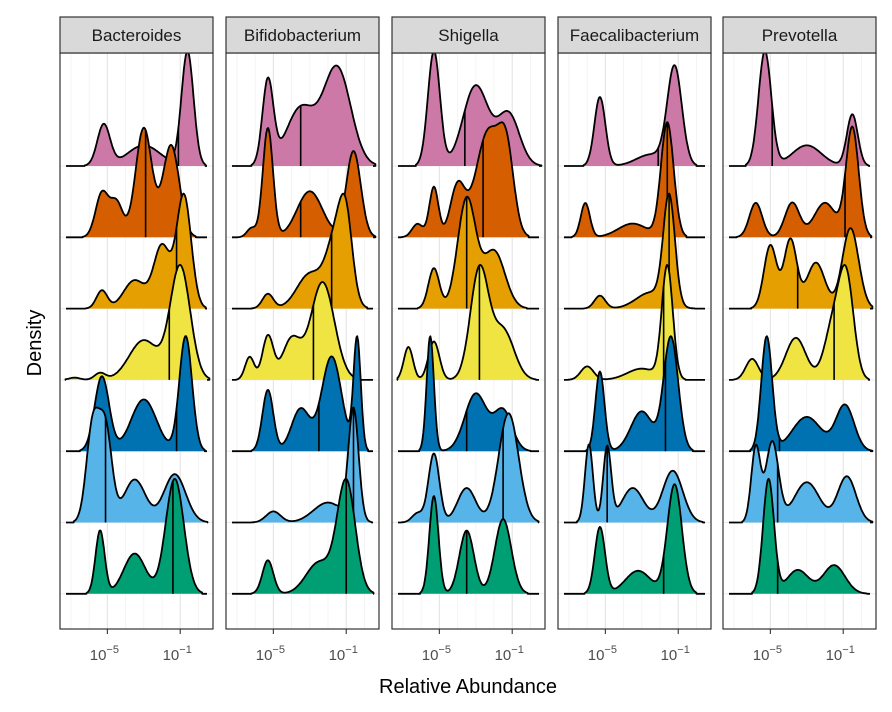  I want to click on facet-strip-label: Bacteroides, so click(137, 35).